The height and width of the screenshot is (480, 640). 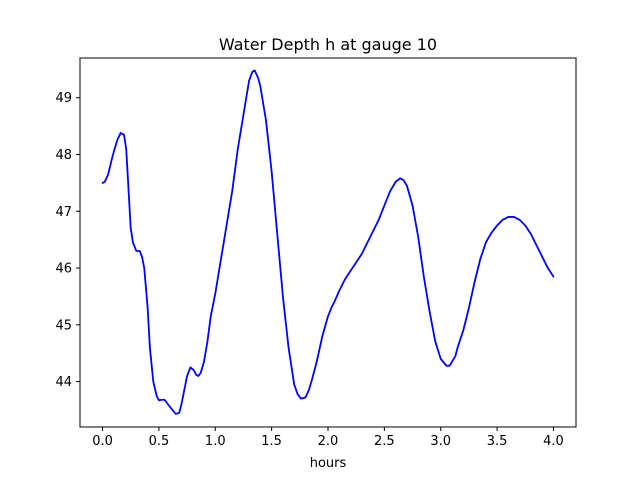 I want to click on y-tick-label: 44, so click(x=63, y=382).